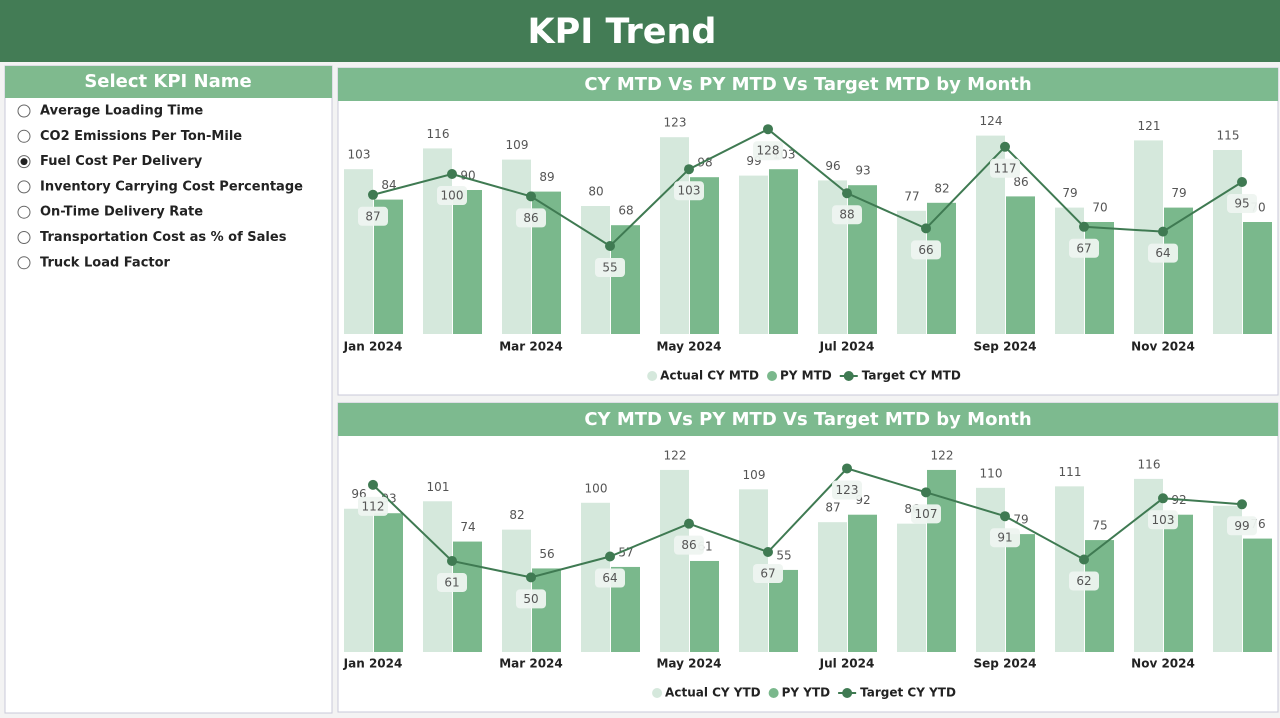 This screenshot has height=718, width=1280. I want to click on option-label: CO2 Emissions Per Ton-Mile, so click(141, 136).